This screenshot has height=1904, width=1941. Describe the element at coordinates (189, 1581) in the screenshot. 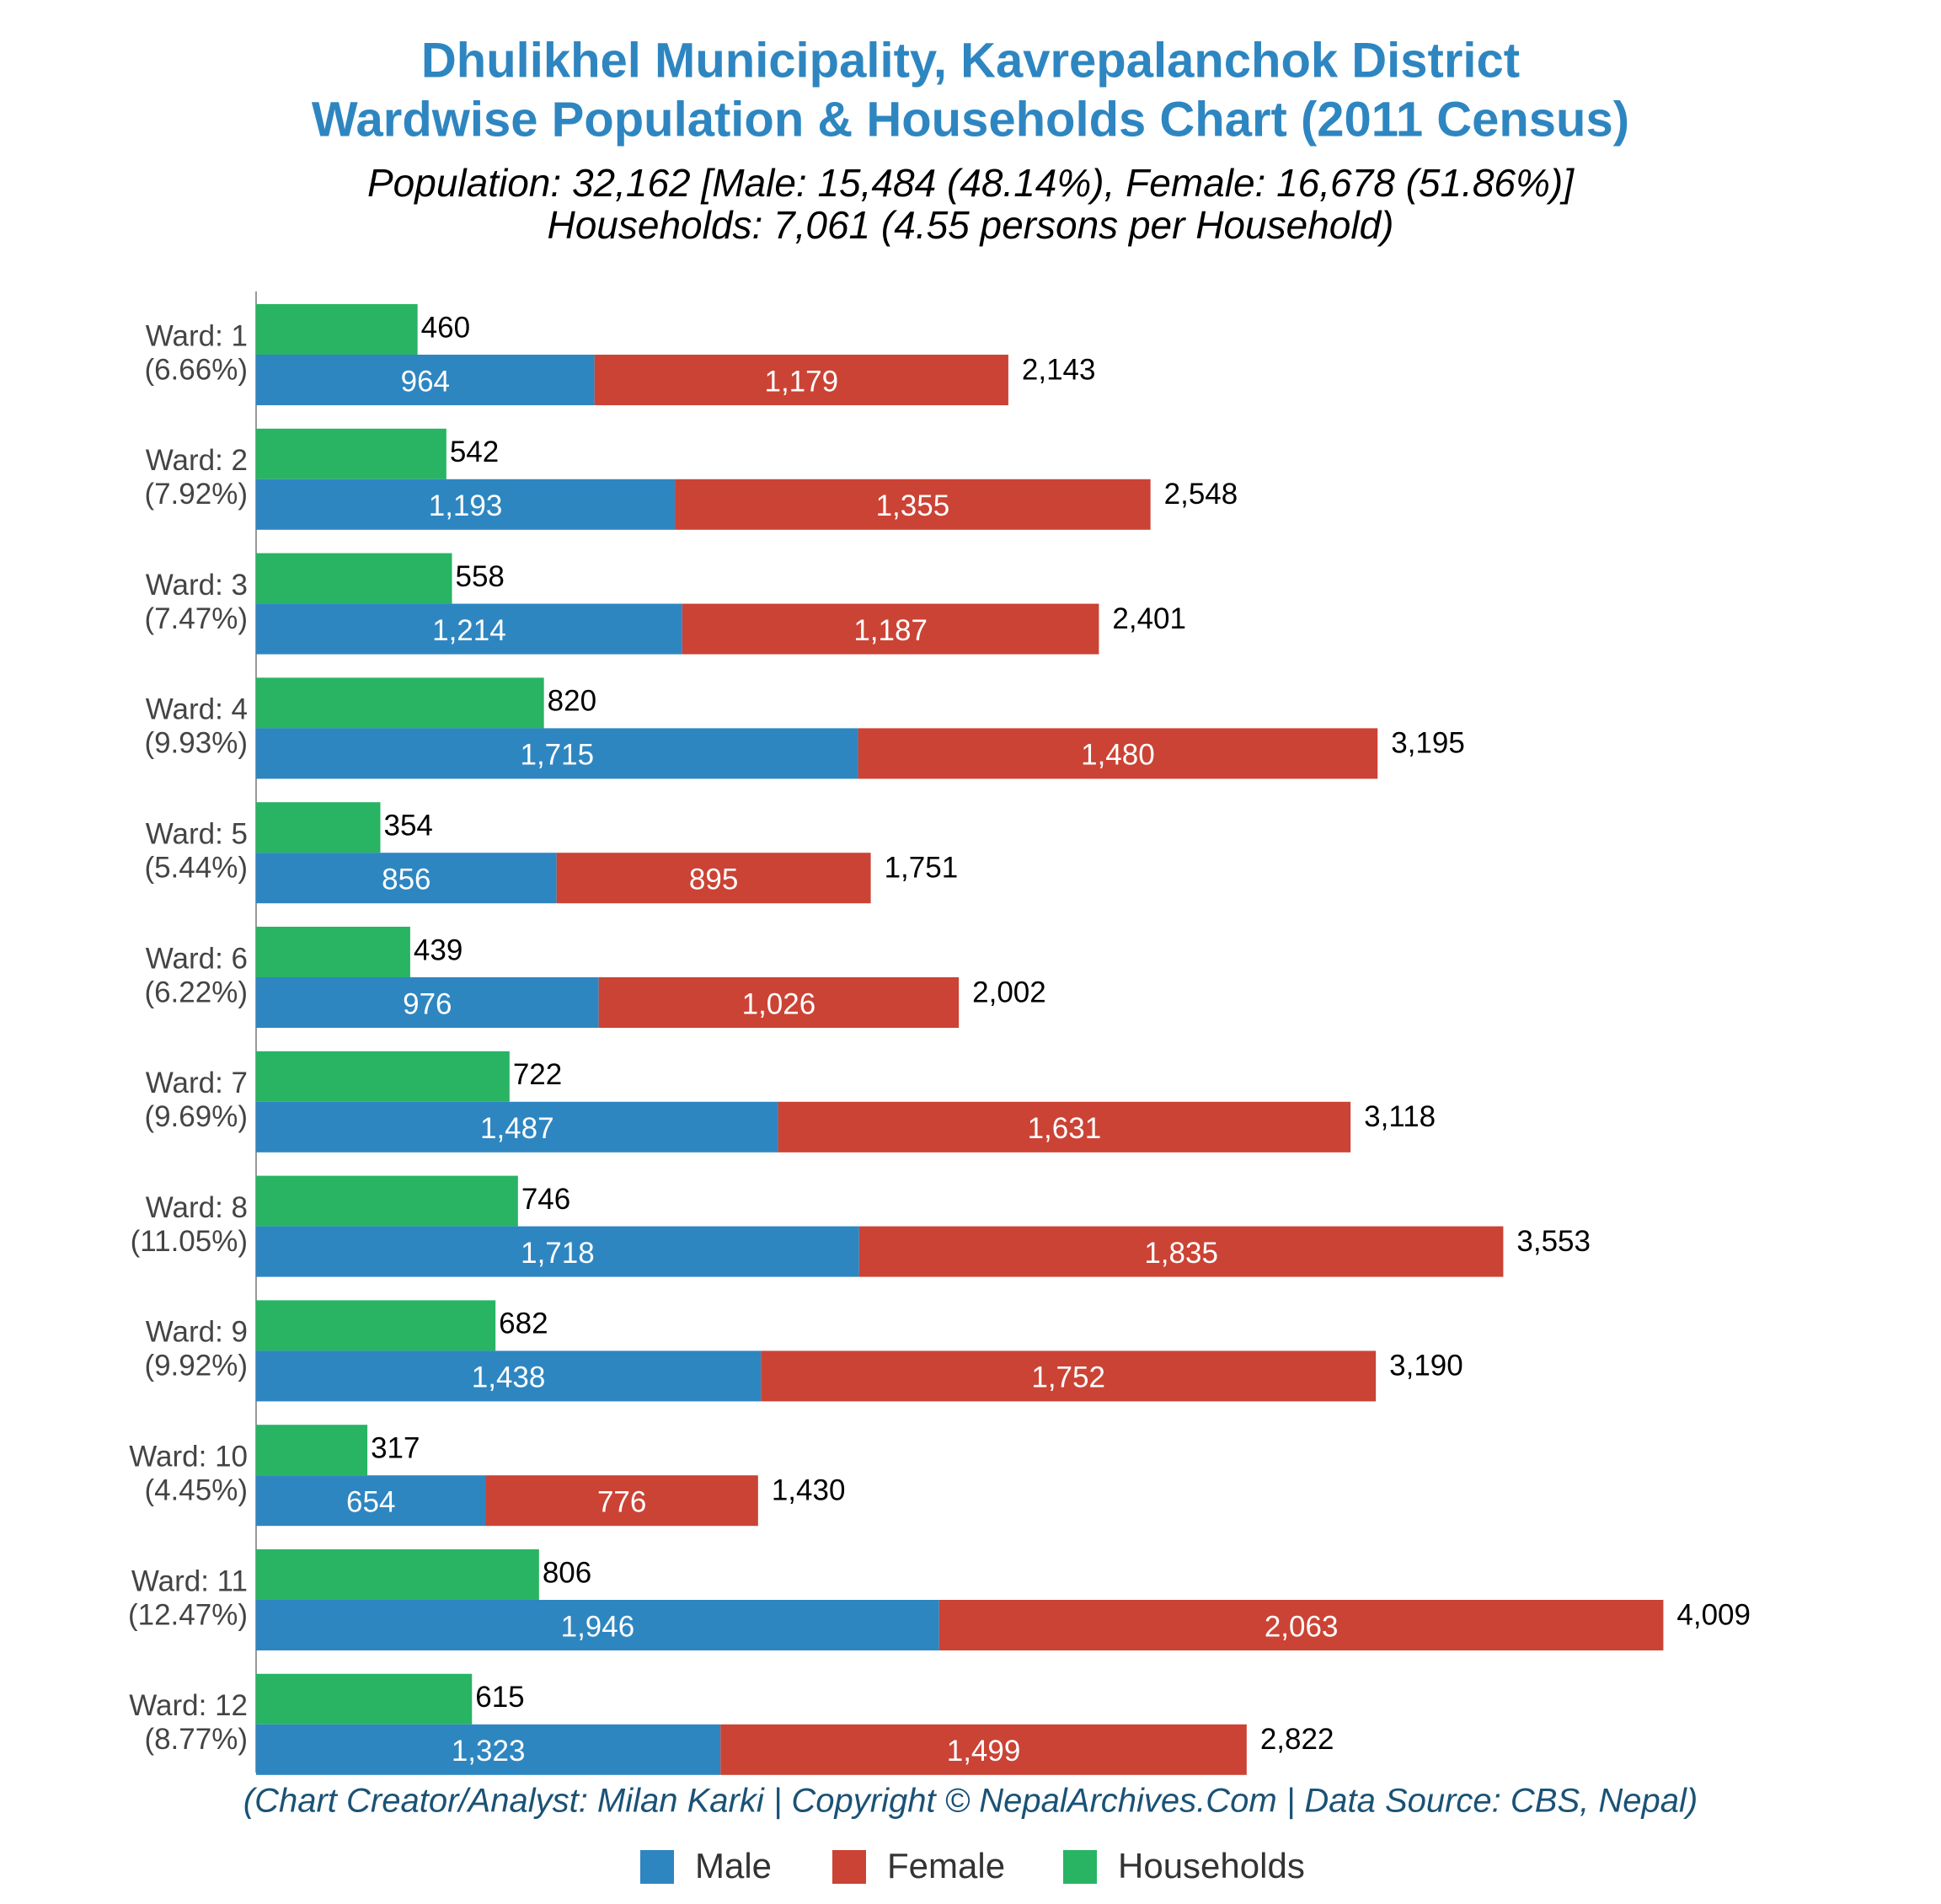

I see `y-tick-label: Ward: 11` at that location.